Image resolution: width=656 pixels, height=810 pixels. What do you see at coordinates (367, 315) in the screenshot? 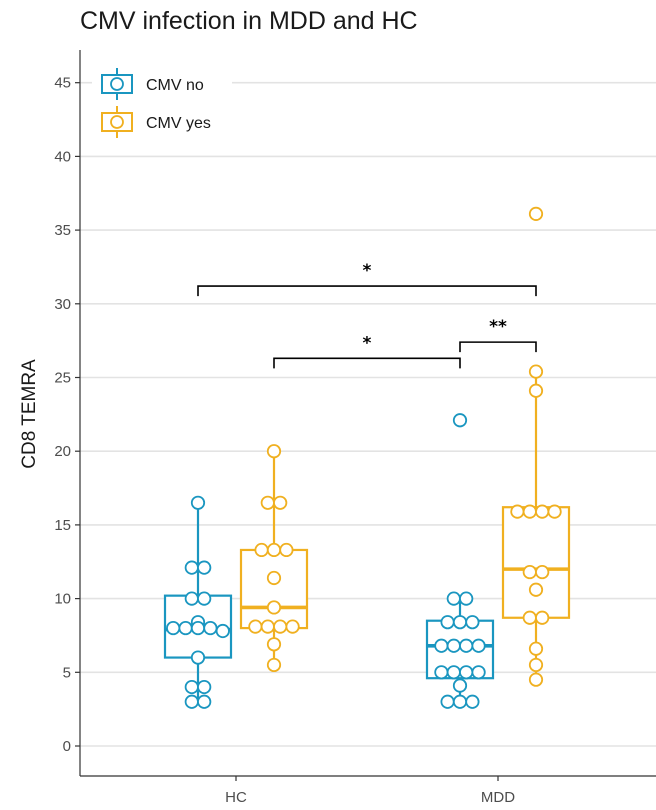
I see `significance-brackets: ****` at bounding box center [367, 315].